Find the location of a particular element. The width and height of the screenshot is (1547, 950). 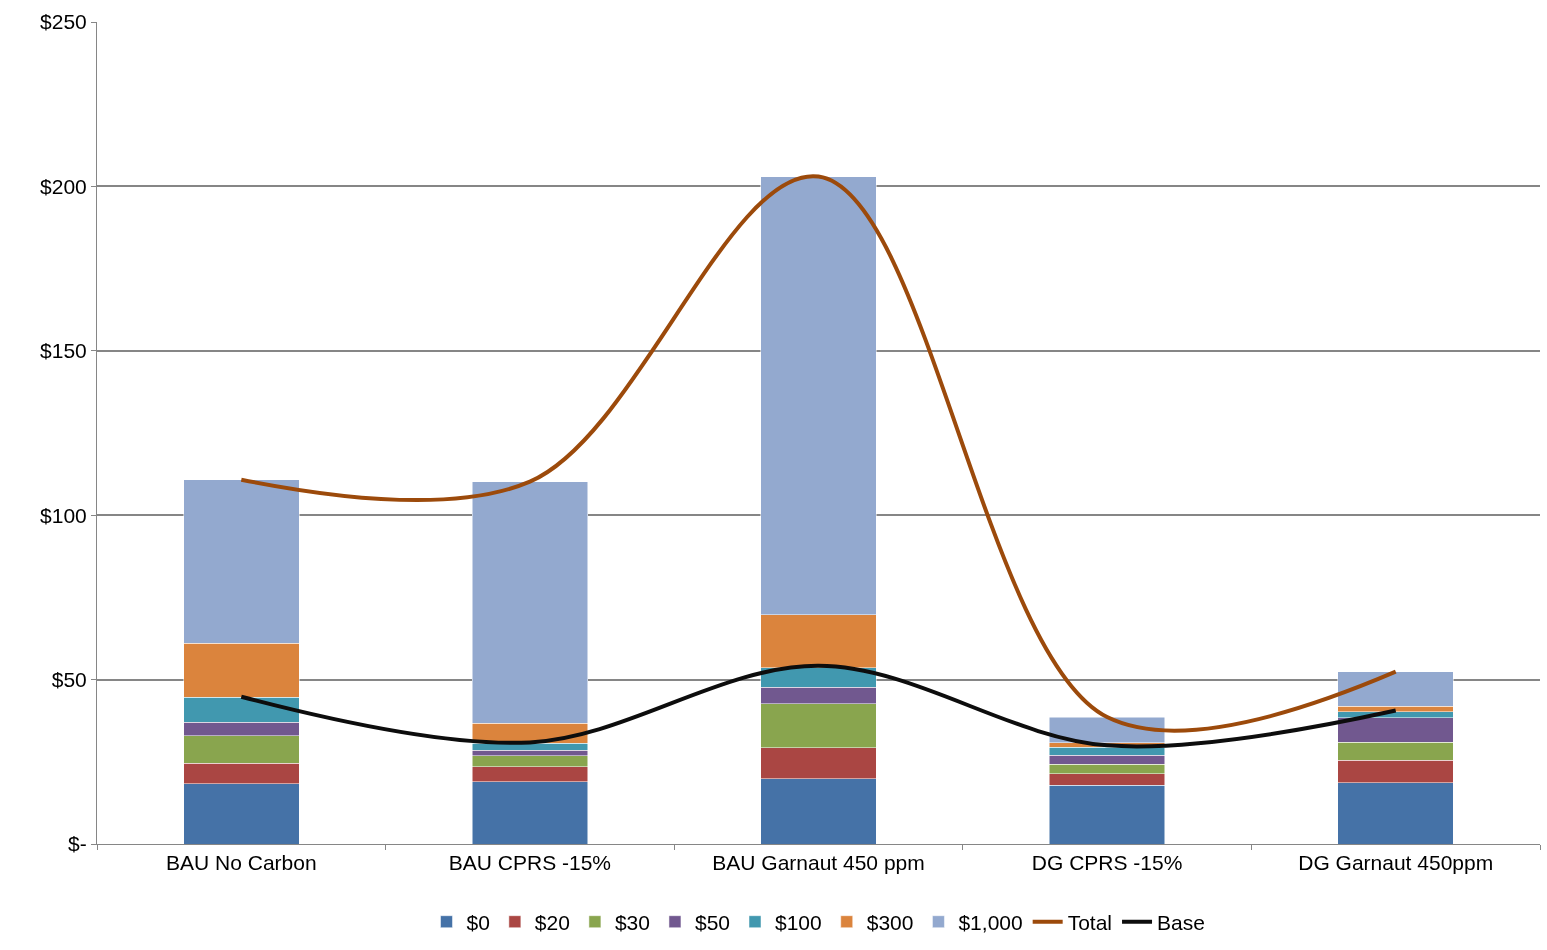

x-tick-label: BAU Garnaut 450 ppm is located at coordinates (818, 863).